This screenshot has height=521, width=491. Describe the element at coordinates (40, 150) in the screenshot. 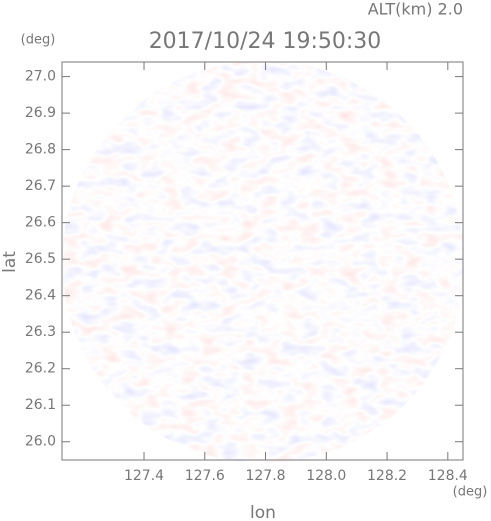

I see `y-tick-label: 26.8` at that location.